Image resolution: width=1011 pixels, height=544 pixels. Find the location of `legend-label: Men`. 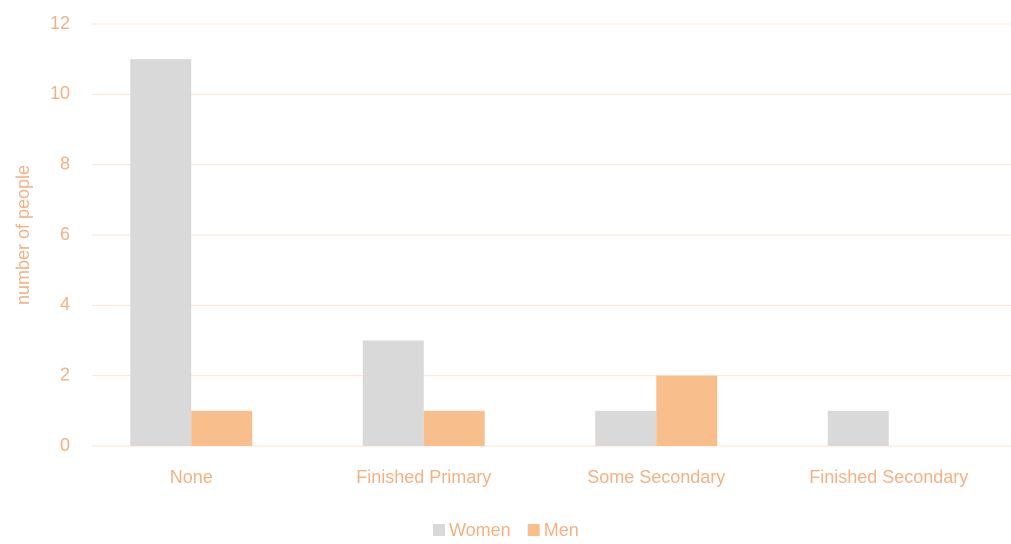

legend-label: Men is located at coordinates (561, 530).